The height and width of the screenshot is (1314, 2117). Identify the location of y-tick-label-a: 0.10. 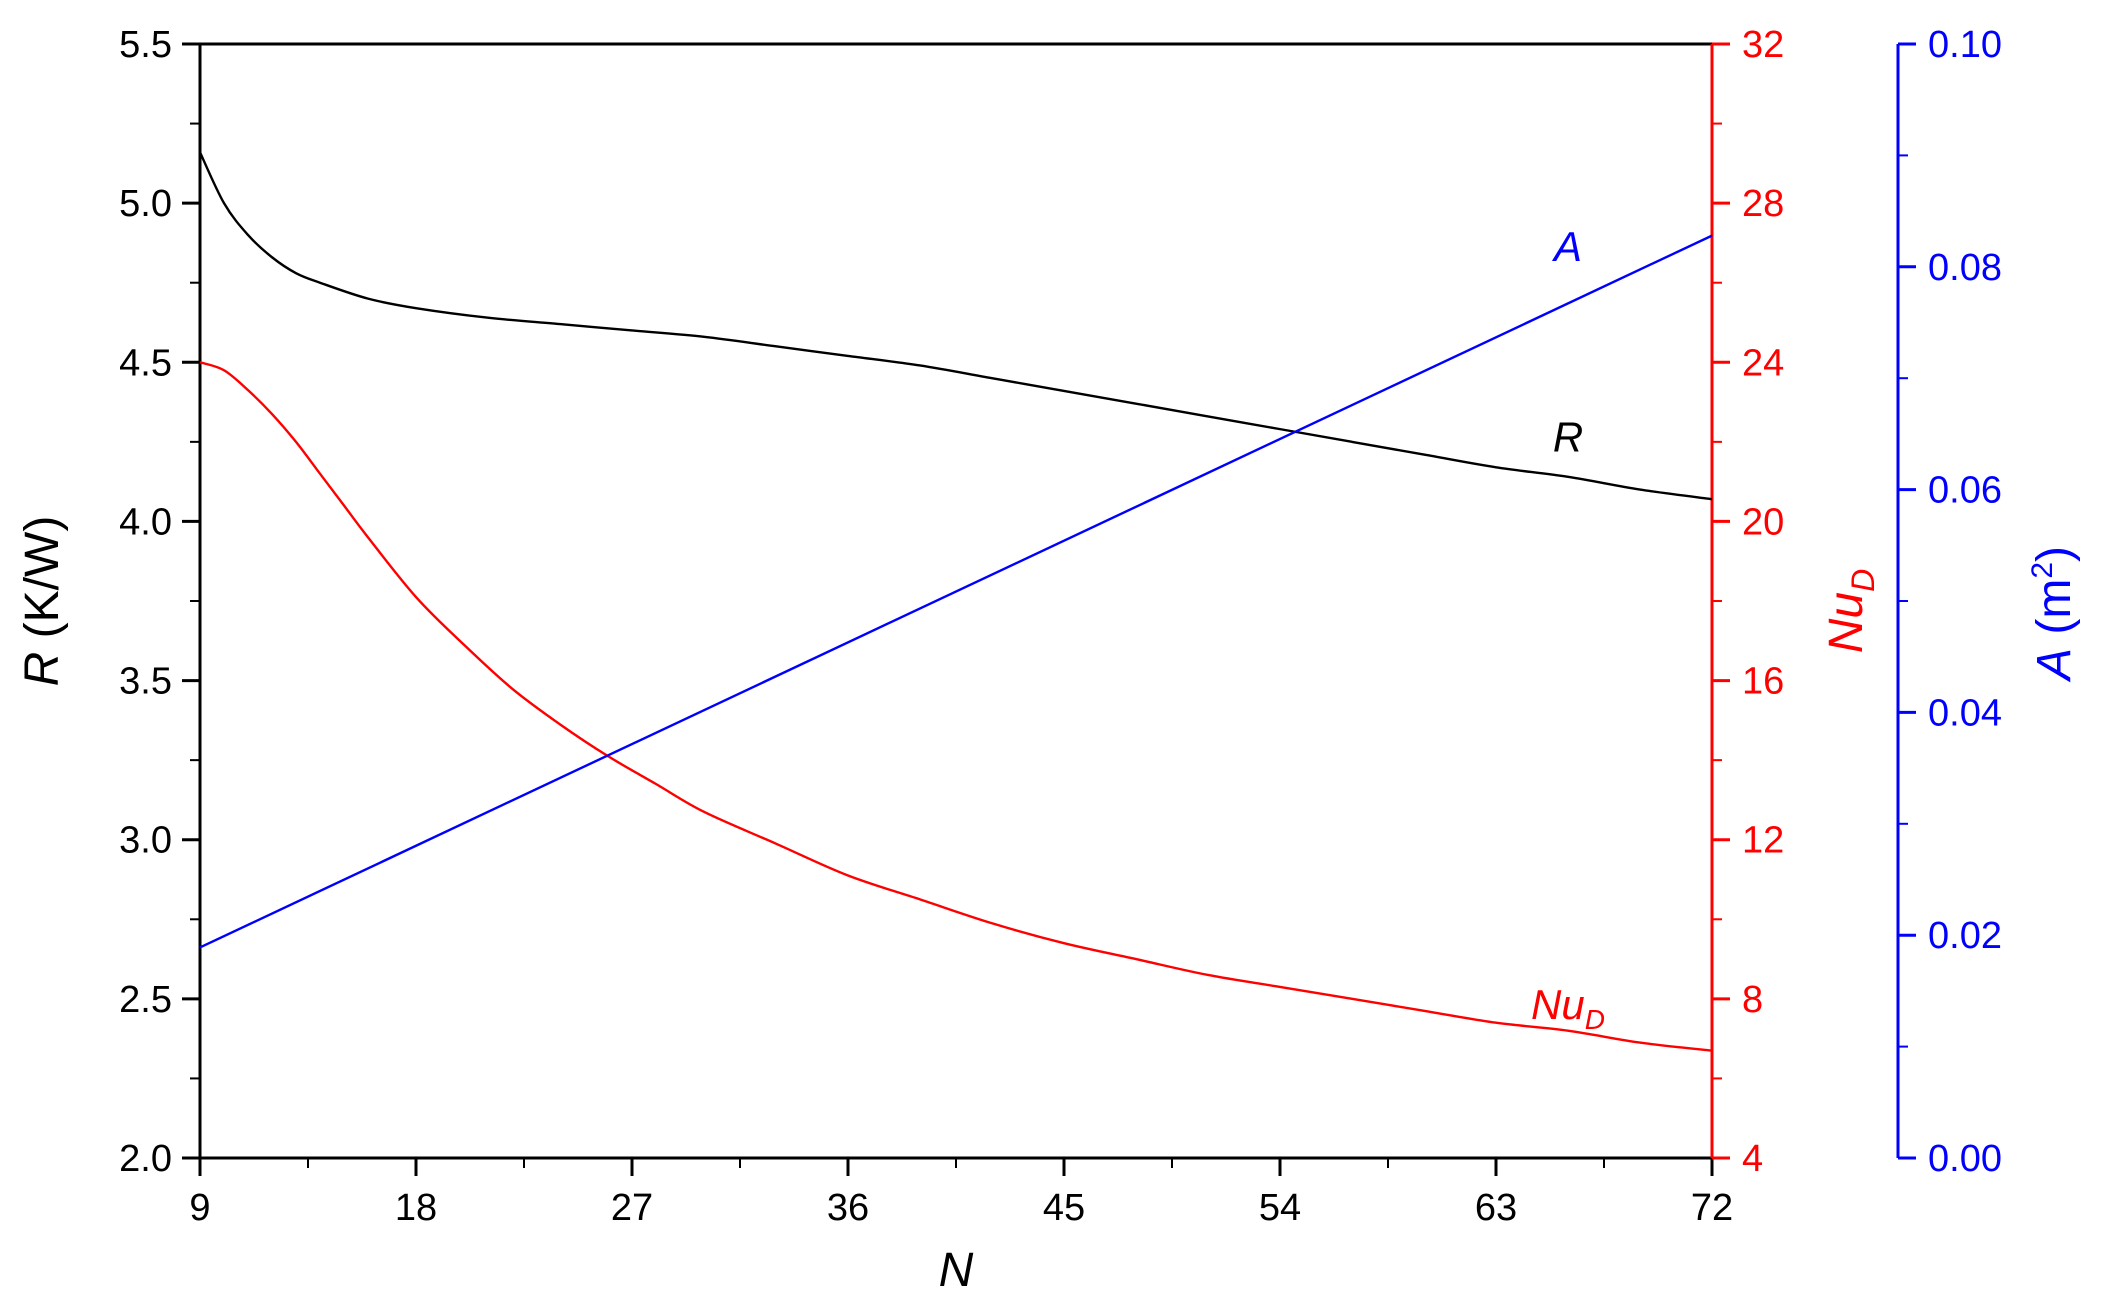
(1965, 45).